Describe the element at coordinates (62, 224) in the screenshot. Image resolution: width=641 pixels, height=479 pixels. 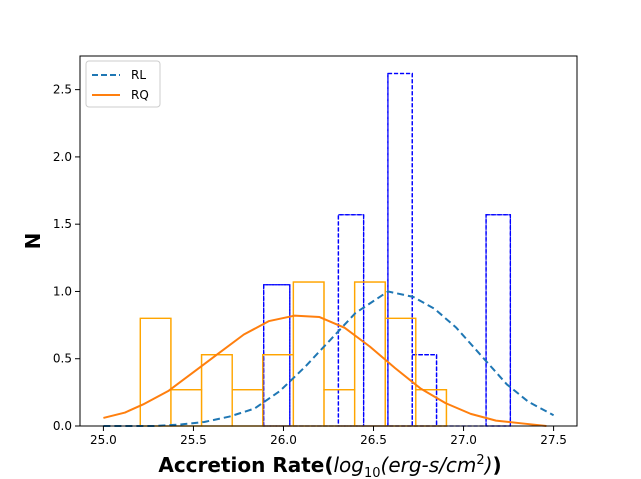
I see `y-tick-label-3: 1.5` at that location.